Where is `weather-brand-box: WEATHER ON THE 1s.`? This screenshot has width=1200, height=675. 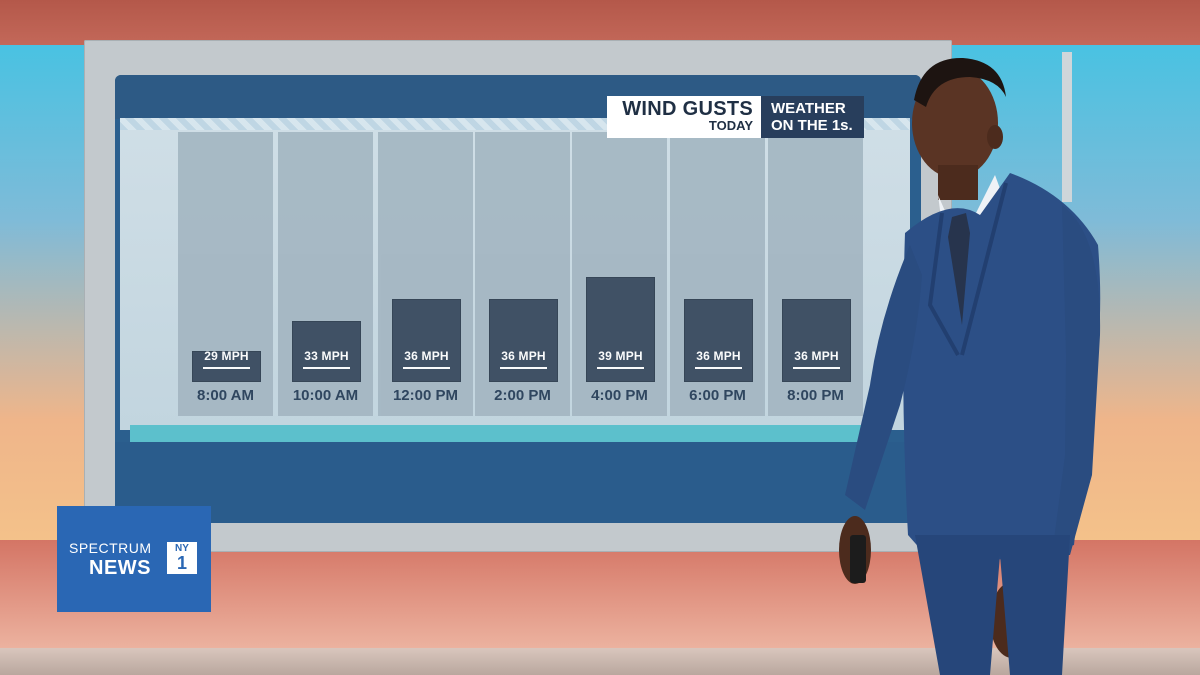
weather-brand-box: WEATHER ON THE 1s. is located at coordinates (812, 117).